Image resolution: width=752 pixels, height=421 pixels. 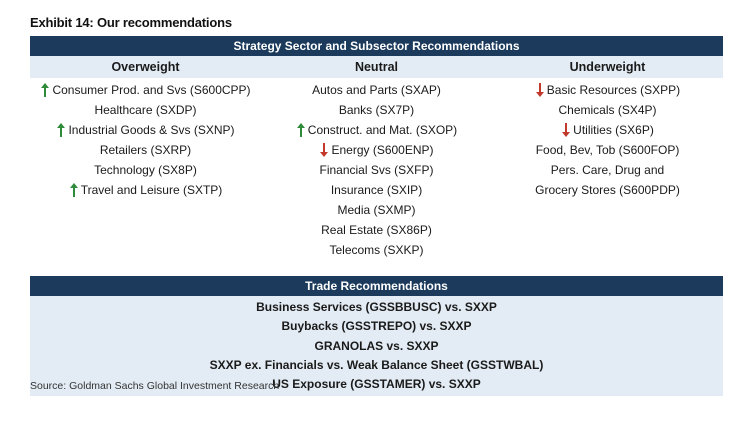 I want to click on sector-item: Basic Resources (SXPP), so click(x=607, y=90).